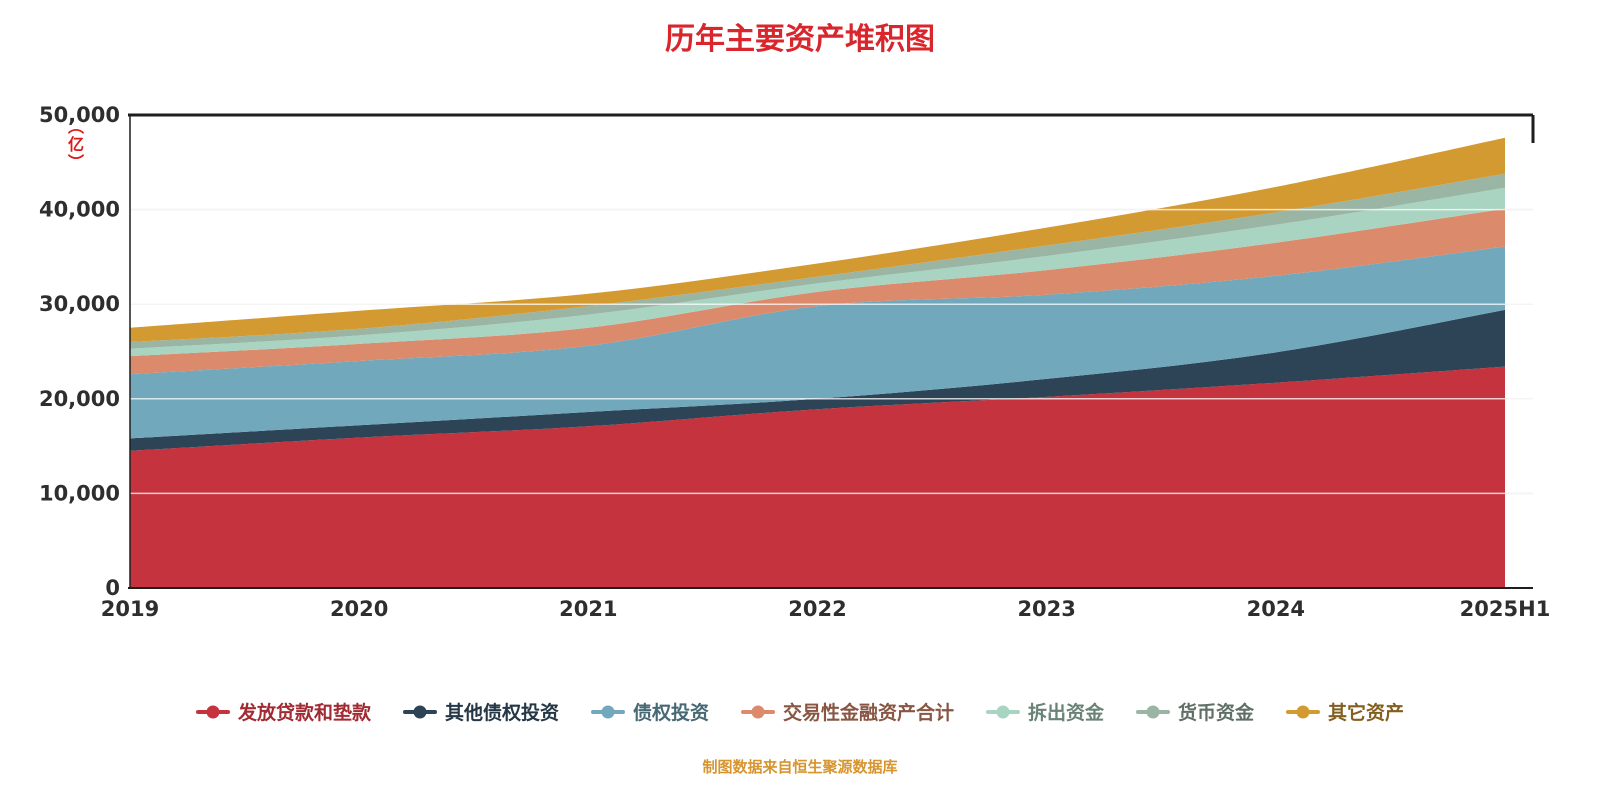 The height and width of the screenshot is (800, 1600). I want to click on legend-label: 货币资金, so click(1216, 713).